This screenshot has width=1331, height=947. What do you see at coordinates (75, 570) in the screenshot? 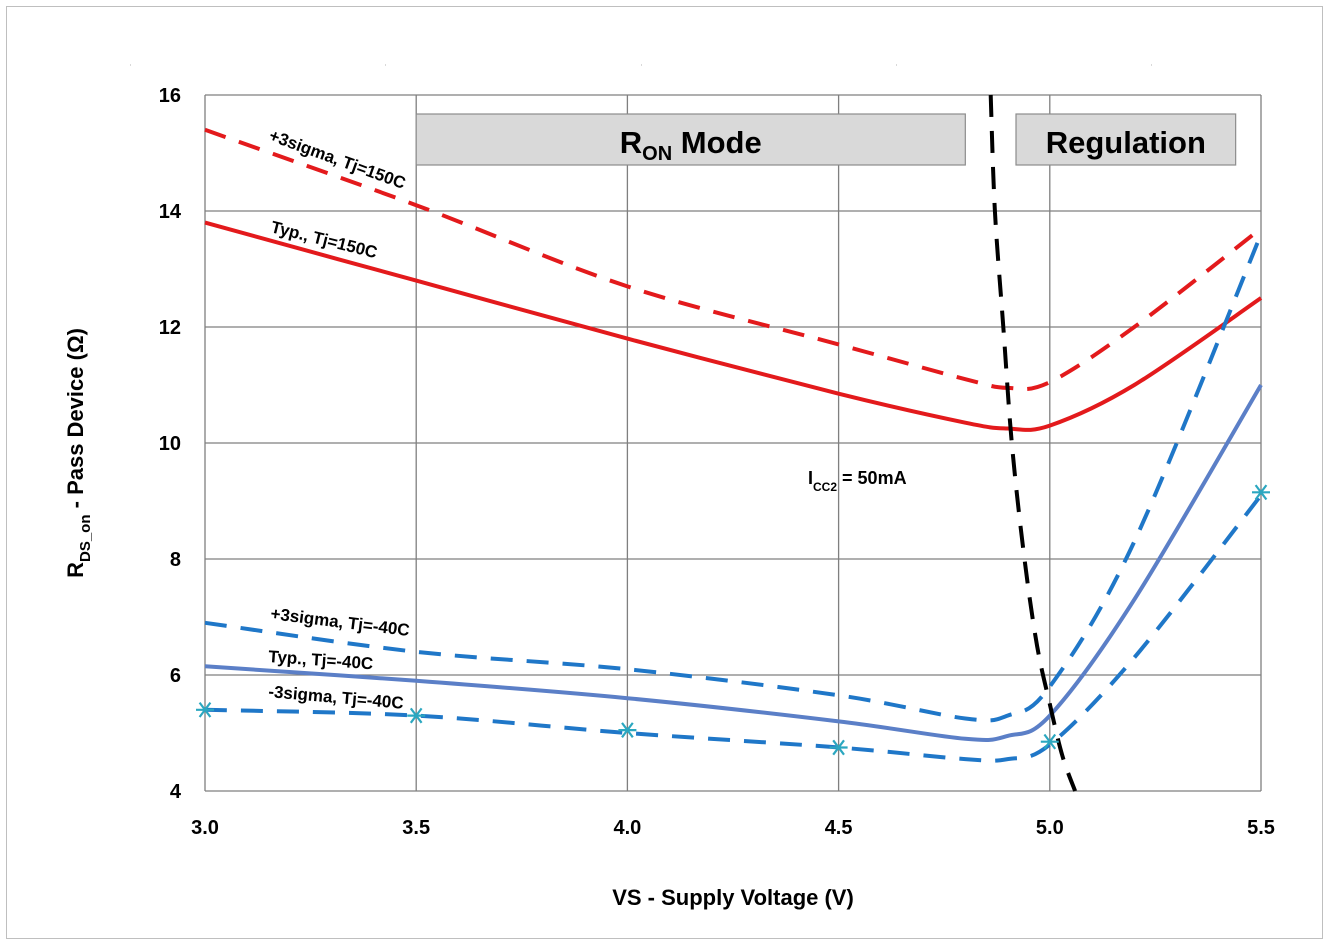
I see `y-axis-title-main: R` at bounding box center [75, 570].